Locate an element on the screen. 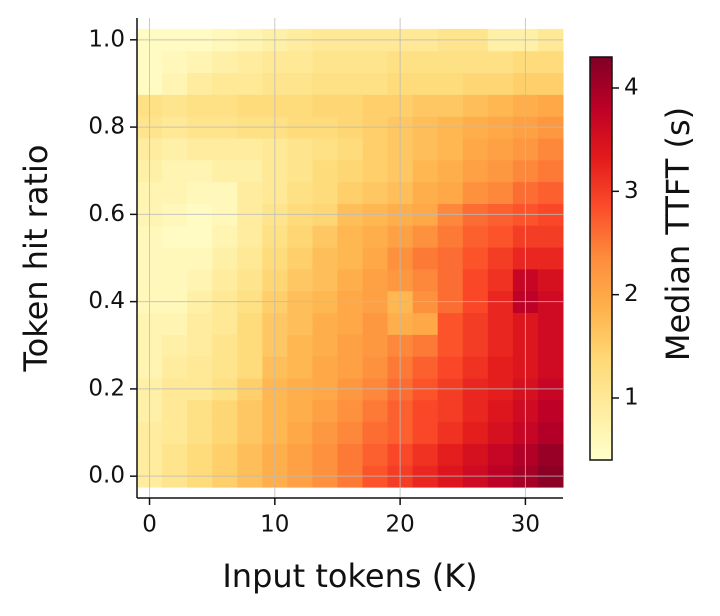 The height and width of the screenshot is (616, 720). y-axis-label: Token hit ratio is located at coordinates (36, 259).